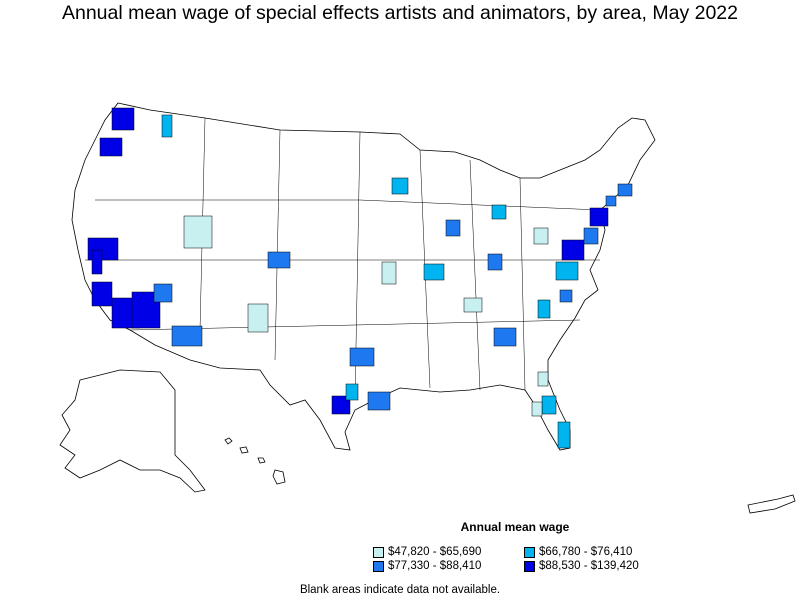 The image size is (800, 600). I want to click on area-nyc, so click(599, 217).